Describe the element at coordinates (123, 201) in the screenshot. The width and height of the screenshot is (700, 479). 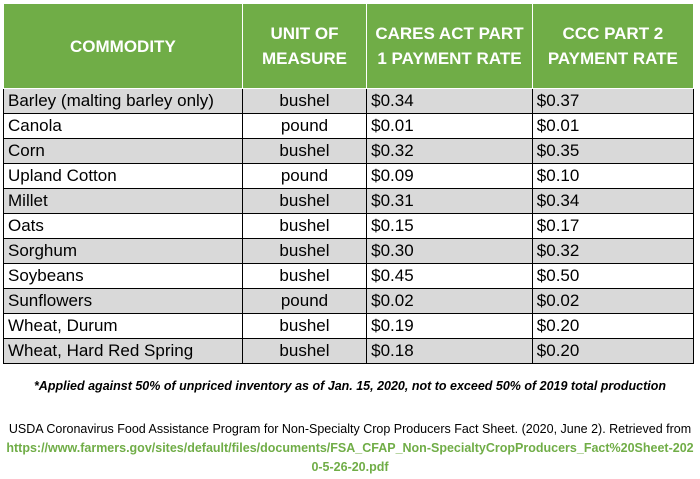
I see `table-cell: Millet` at that location.